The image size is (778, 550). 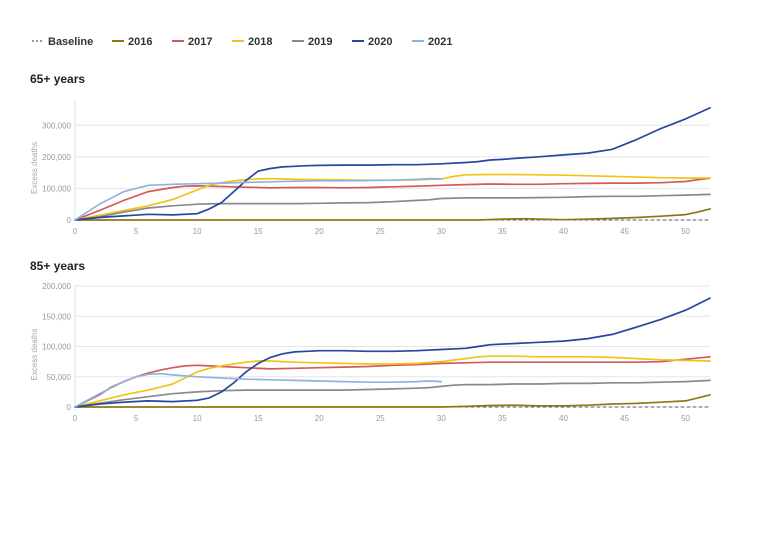 What do you see at coordinates (440, 42) in the screenshot?
I see `legend-label: 2021` at bounding box center [440, 42].